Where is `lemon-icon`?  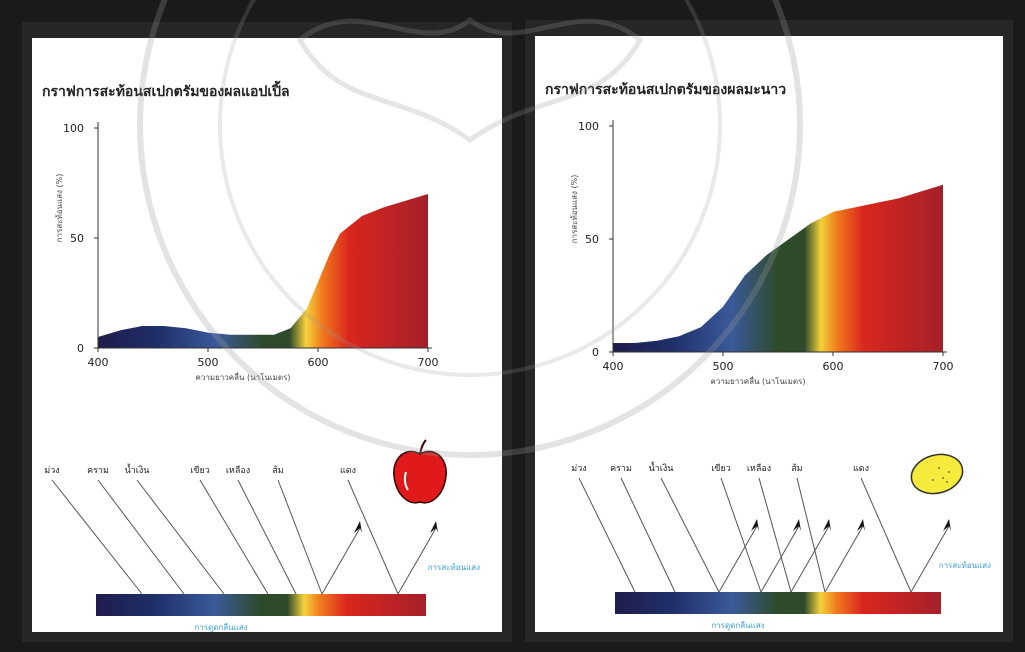 lemon-icon is located at coordinates (937, 474).